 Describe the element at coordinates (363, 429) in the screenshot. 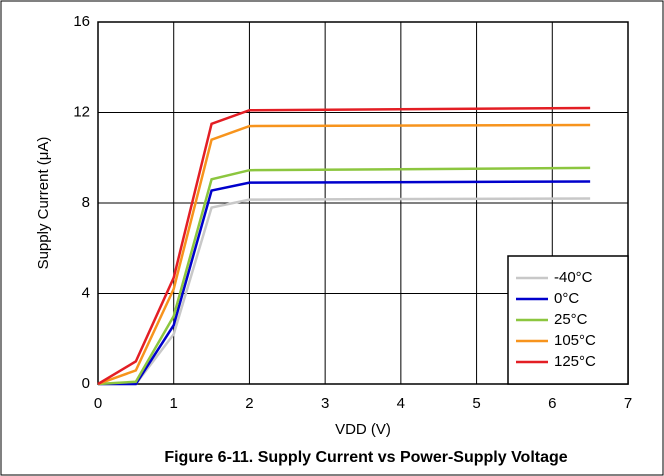

I see `x-axis-label: VDD (V)` at that location.